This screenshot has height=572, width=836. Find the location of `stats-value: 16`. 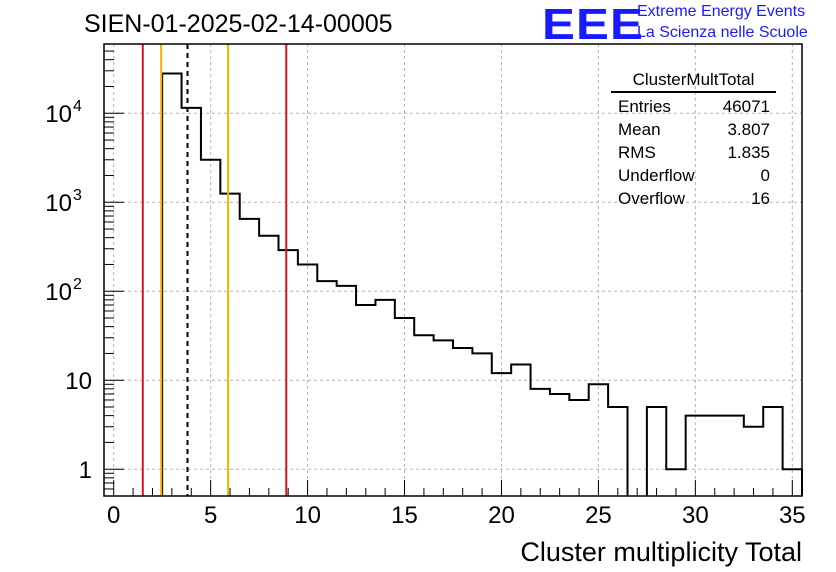

stats-value: 16 is located at coordinates (760, 198).